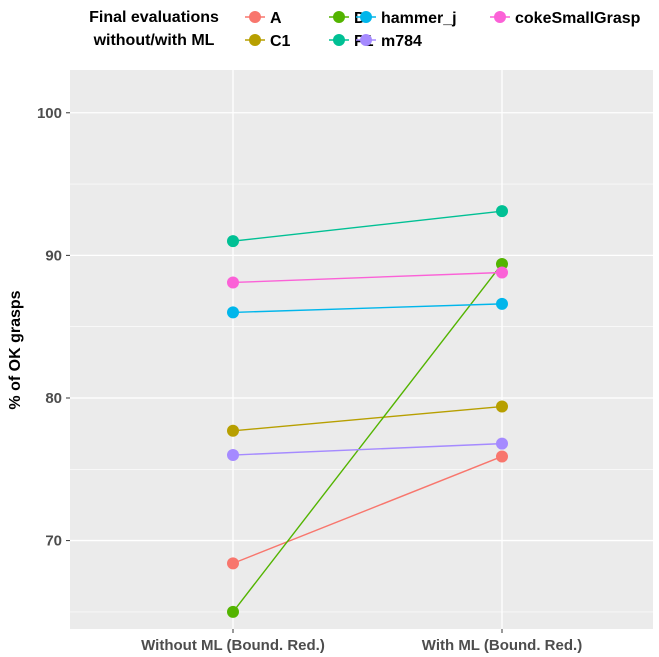  Describe the element at coordinates (367, 308) in the screenshot. I see `series-line-hammer_j` at that location.